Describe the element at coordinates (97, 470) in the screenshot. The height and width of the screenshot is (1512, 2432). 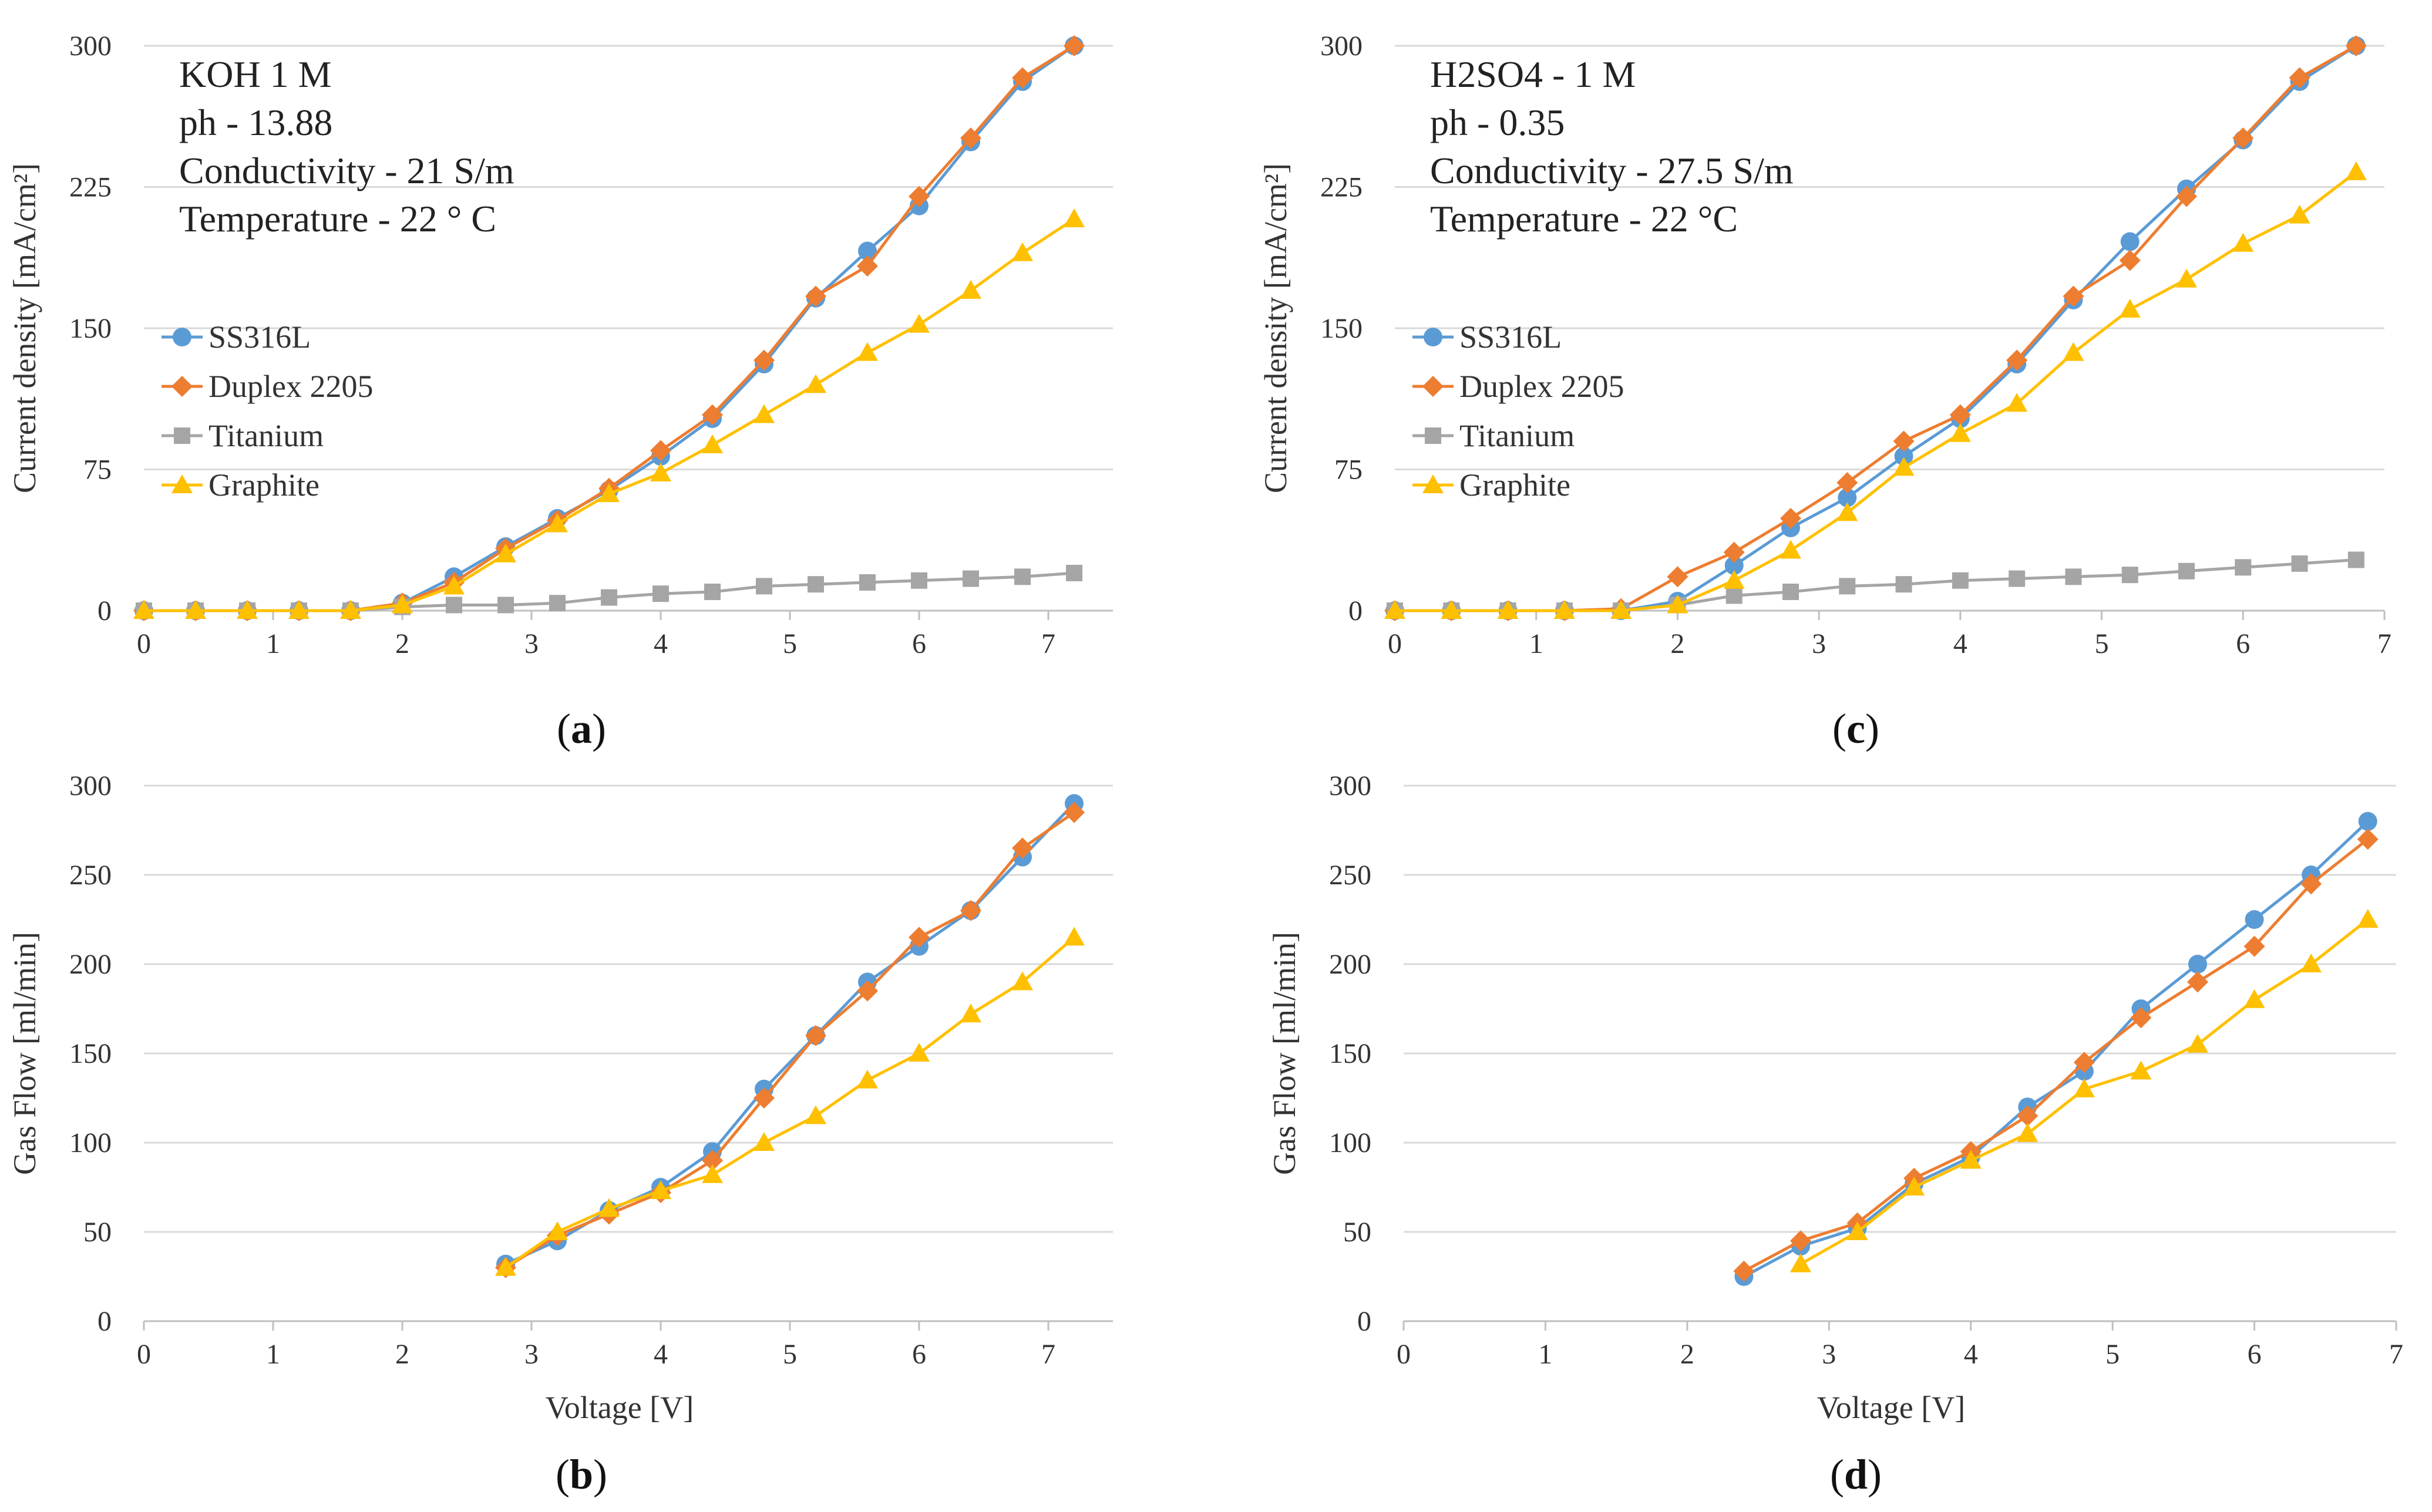
I see `y-tick-label: 75` at that location.